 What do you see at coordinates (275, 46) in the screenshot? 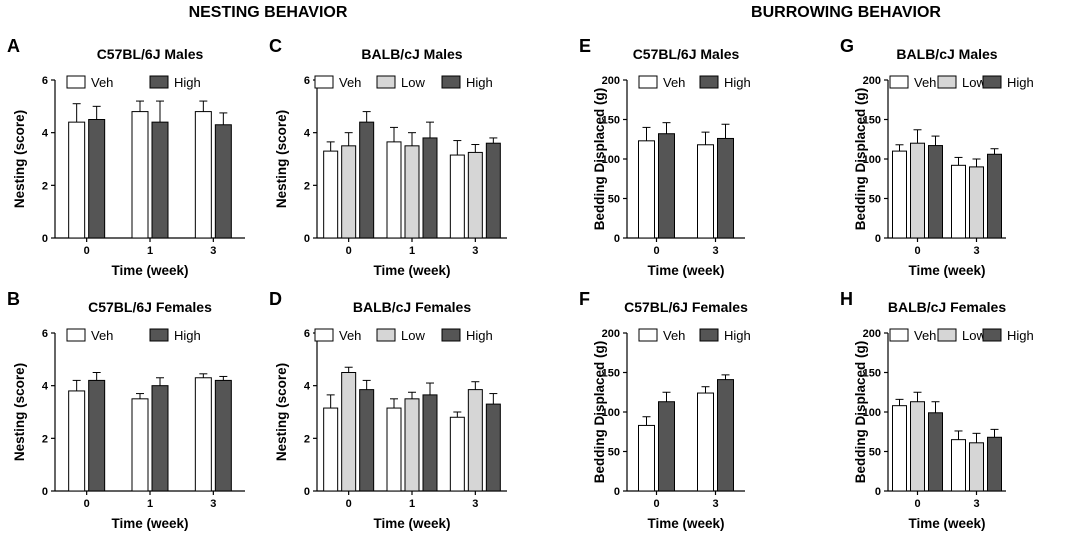
I see `panel-letter: C` at bounding box center [275, 46].